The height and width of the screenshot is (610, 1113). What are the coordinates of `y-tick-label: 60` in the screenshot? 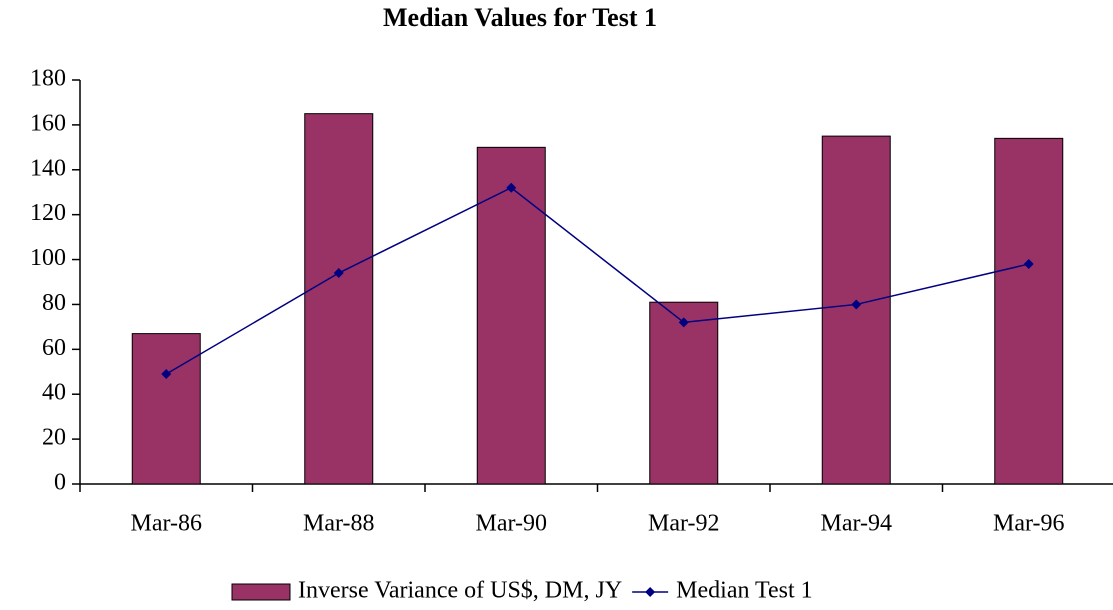 It's located at (54, 348).